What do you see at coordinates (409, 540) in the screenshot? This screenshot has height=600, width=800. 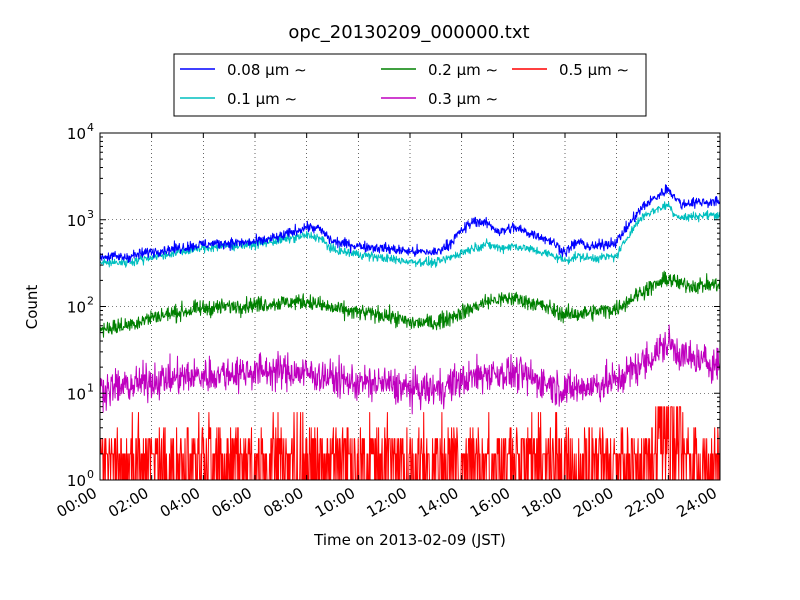 I see `x-axis-label: Time on 2013-02-09 (JST)` at bounding box center [409, 540].